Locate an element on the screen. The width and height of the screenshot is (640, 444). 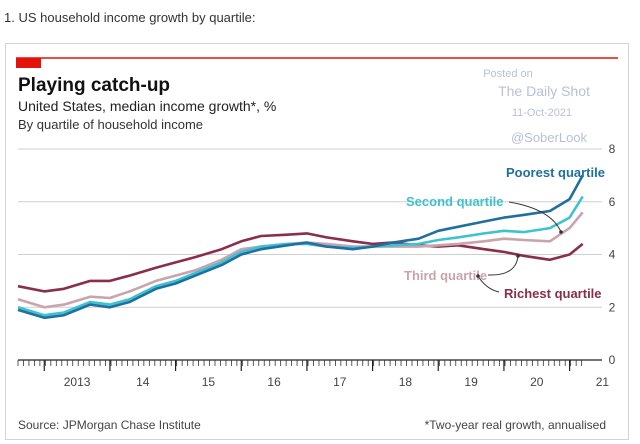
leader-dot-third-quartile is located at coordinates (518, 256).